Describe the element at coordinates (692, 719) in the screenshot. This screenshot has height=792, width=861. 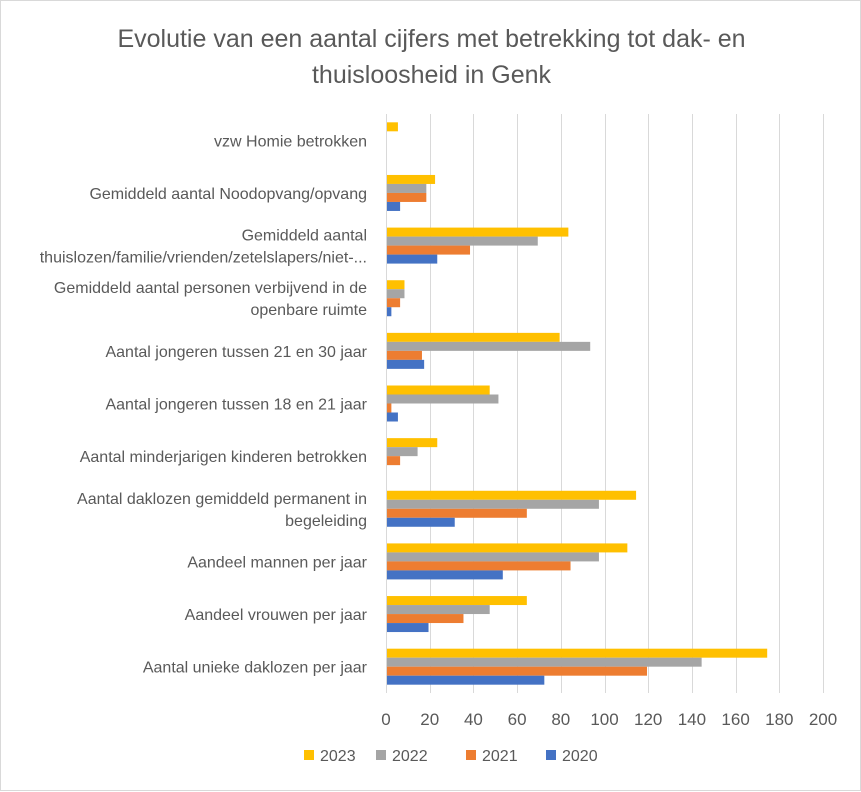
I see `x-tick-label: 140` at that location.